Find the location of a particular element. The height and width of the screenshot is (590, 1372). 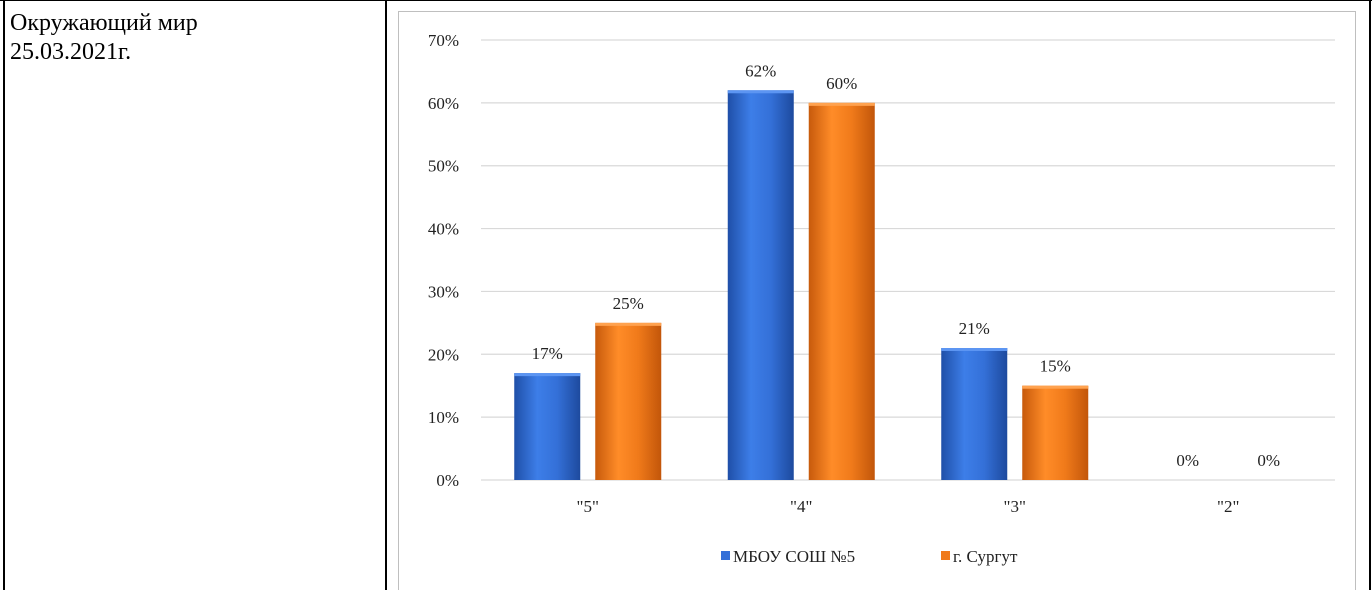

y-tick-label: 10% is located at coordinates (443, 417).